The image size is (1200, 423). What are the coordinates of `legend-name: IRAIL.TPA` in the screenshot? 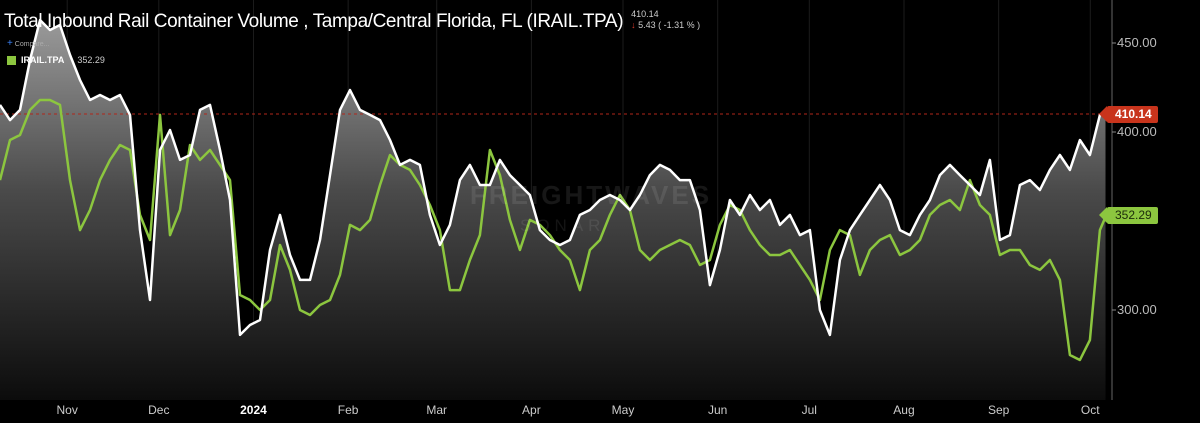 It's located at (43, 60).